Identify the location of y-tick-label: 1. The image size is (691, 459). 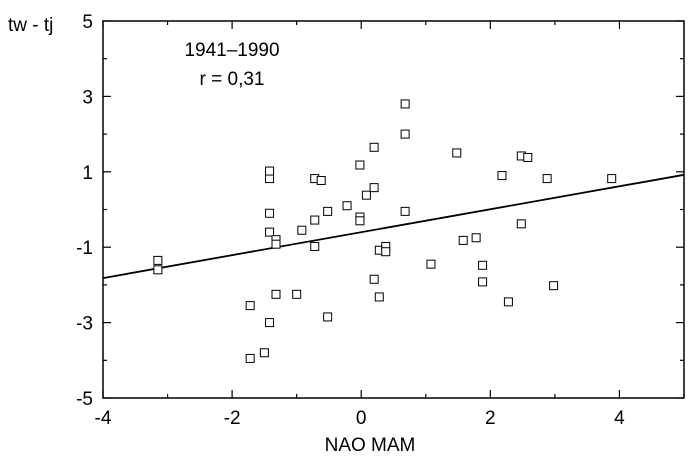
(87, 173).